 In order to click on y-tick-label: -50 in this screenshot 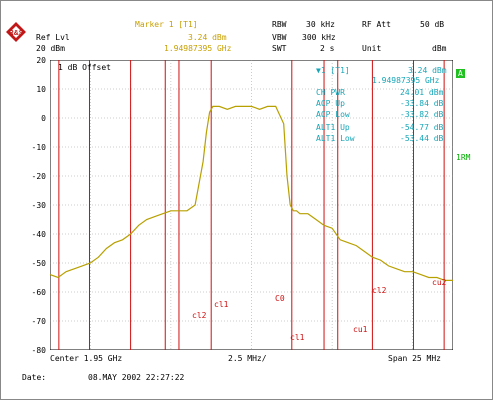, I will do `click(38, 263)`.